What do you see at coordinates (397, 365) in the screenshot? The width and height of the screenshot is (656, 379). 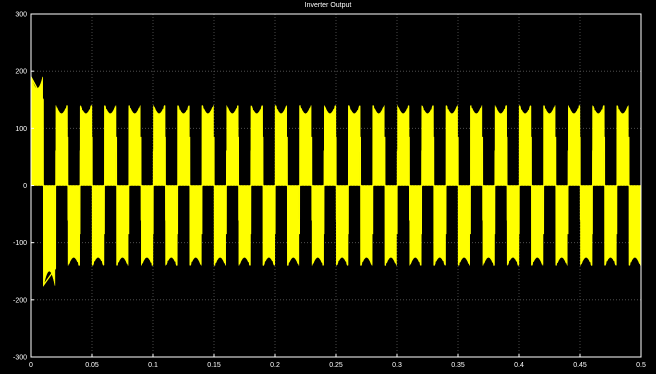 I see `x-tick-label: 0.3` at bounding box center [397, 365].